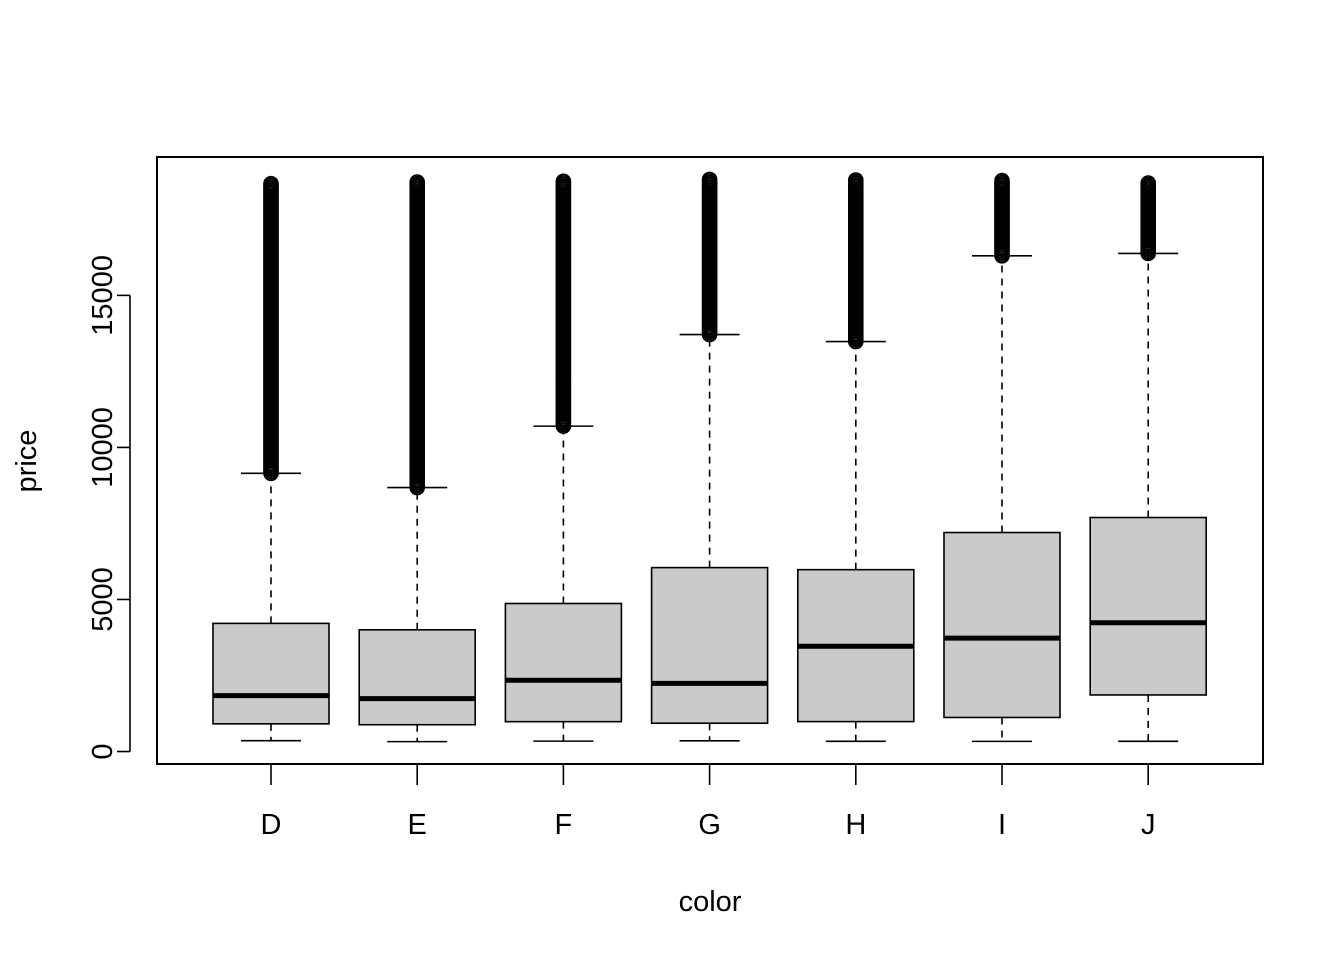 The image size is (1344, 960). What do you see at coordinates (27, 461) in the screenshot?
I see `y-axis-title: price` at bounding box center [27, 461].